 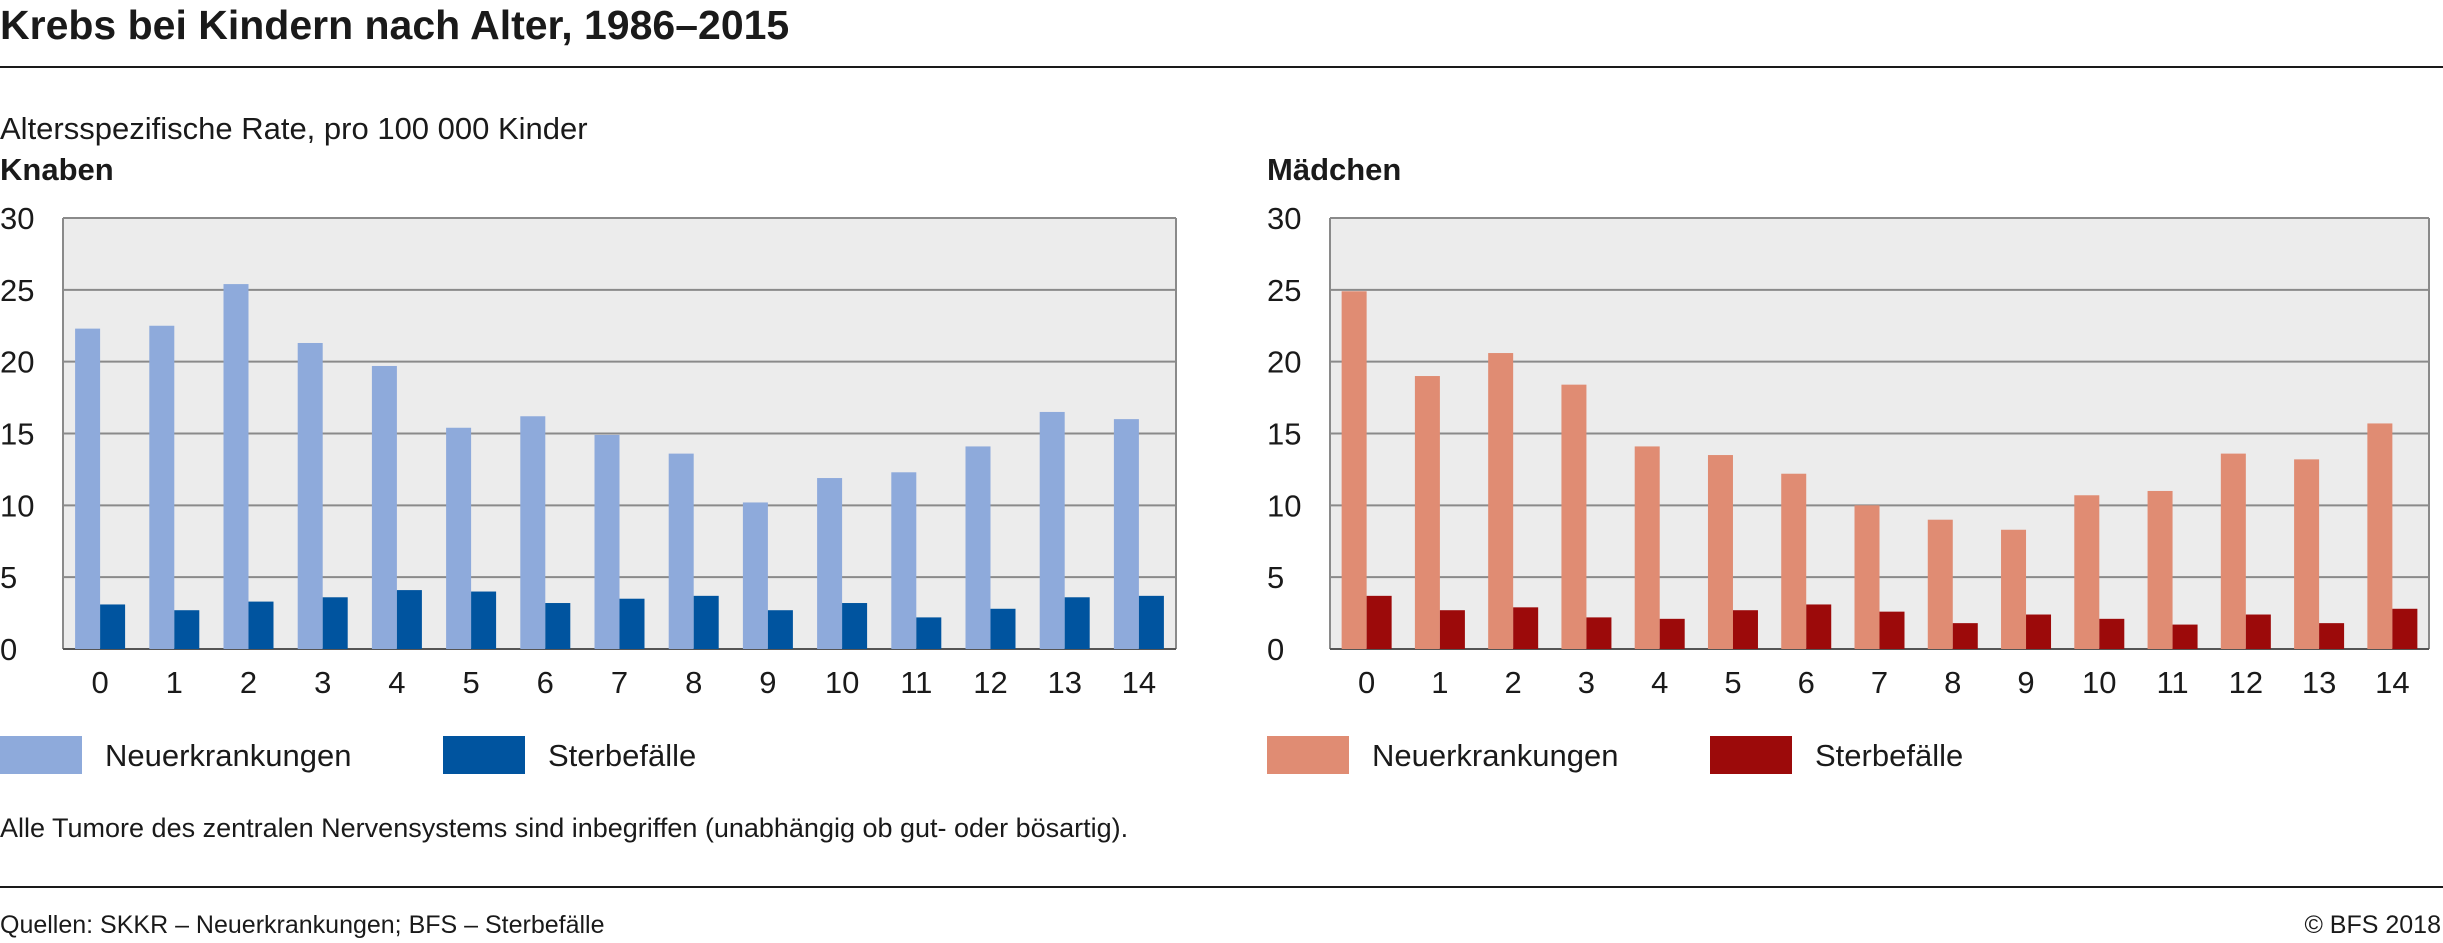 I want to click on legend-maedchen: Neuerkrankungen Sterbefälle, so click(x=1855, y=756).